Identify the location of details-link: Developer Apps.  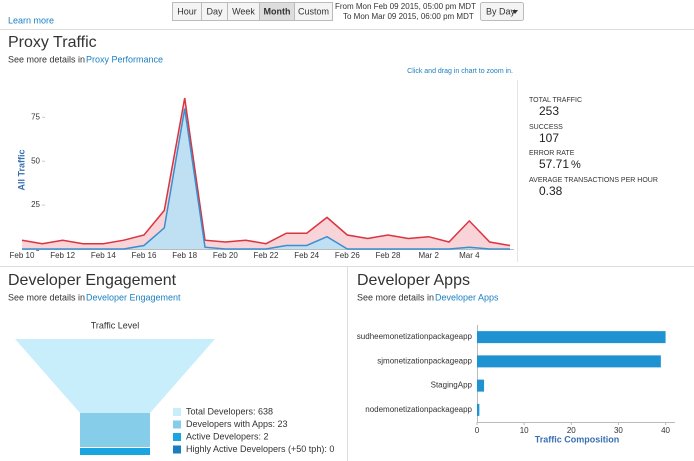
(467, 297).